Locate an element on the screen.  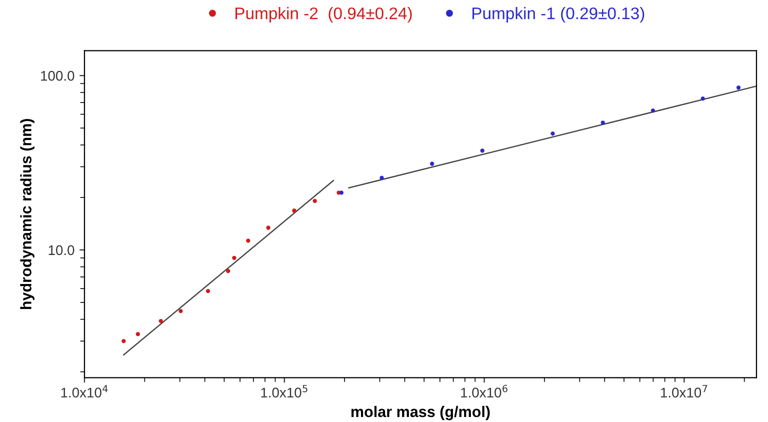
x-tick-label: 1.0x10$^{4}$ is located at coordinates (84, 391).